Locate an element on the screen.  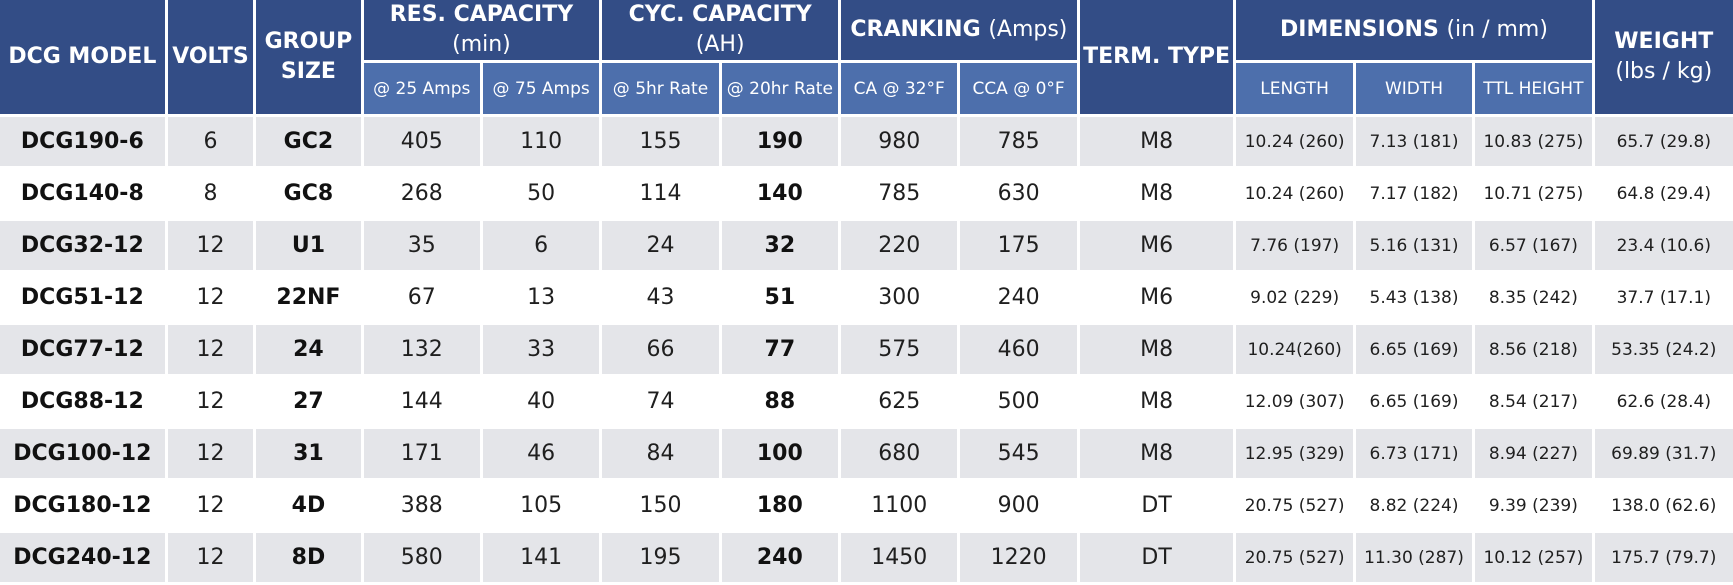
header-cranking: CRANKING (Amps) is located at coordinates (959, 30).